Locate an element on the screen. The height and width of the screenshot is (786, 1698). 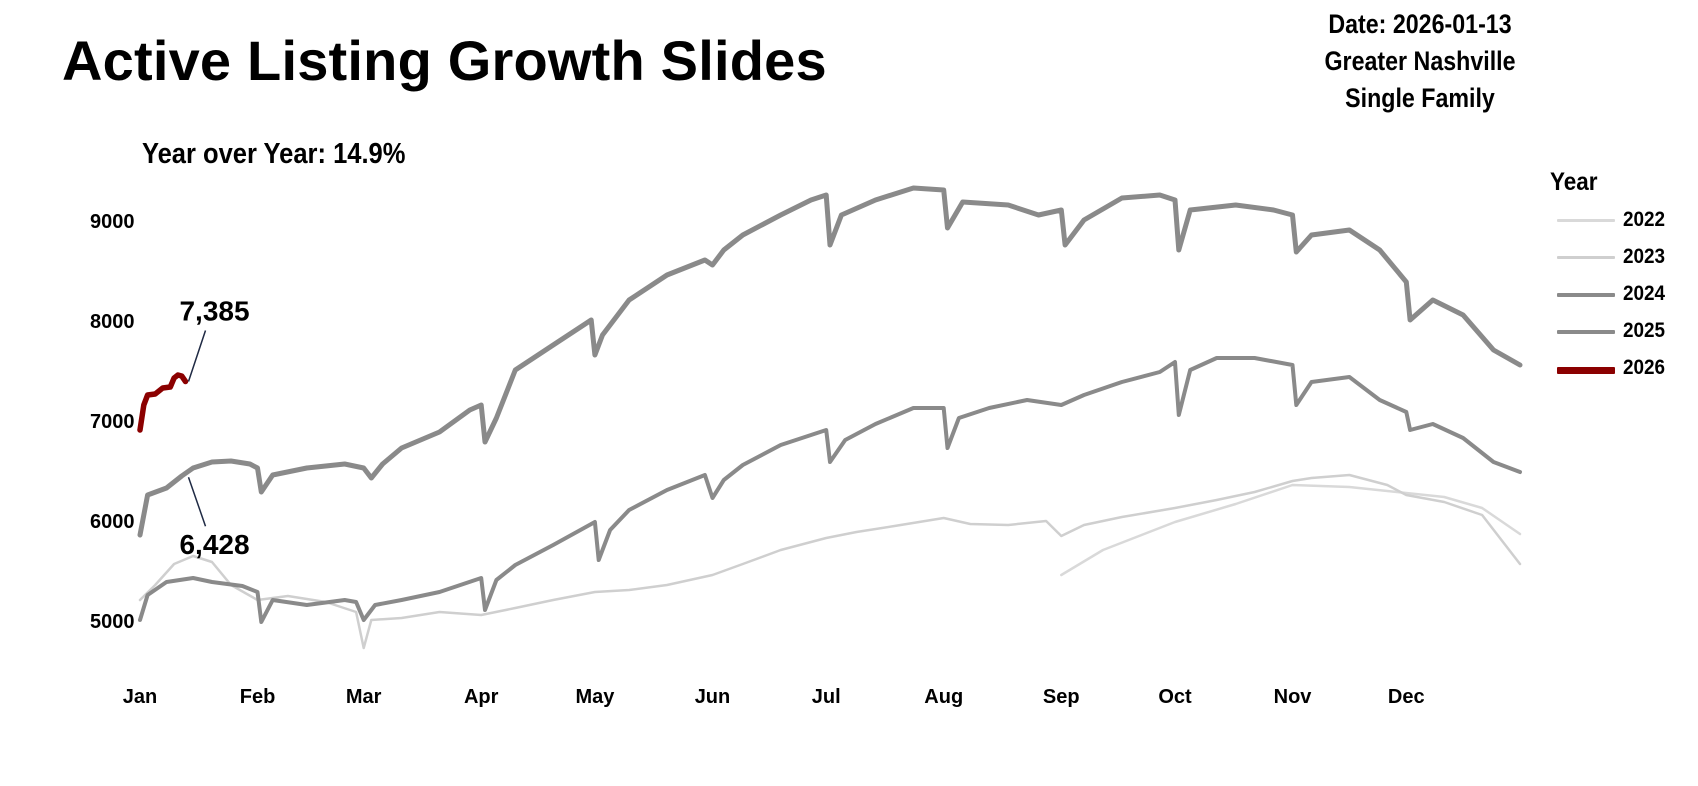
x-tick-label: Nov is located at coordinates (1293, 697).